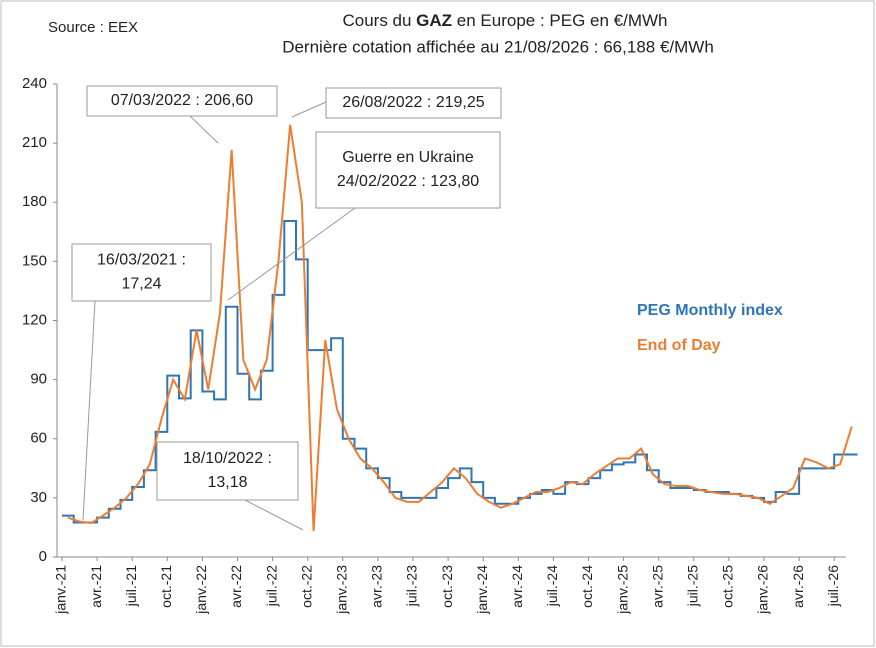 The height and width of the screenshot is (648, 876). I want to click on x-tick-label: janv.-24, so click(482, 590).